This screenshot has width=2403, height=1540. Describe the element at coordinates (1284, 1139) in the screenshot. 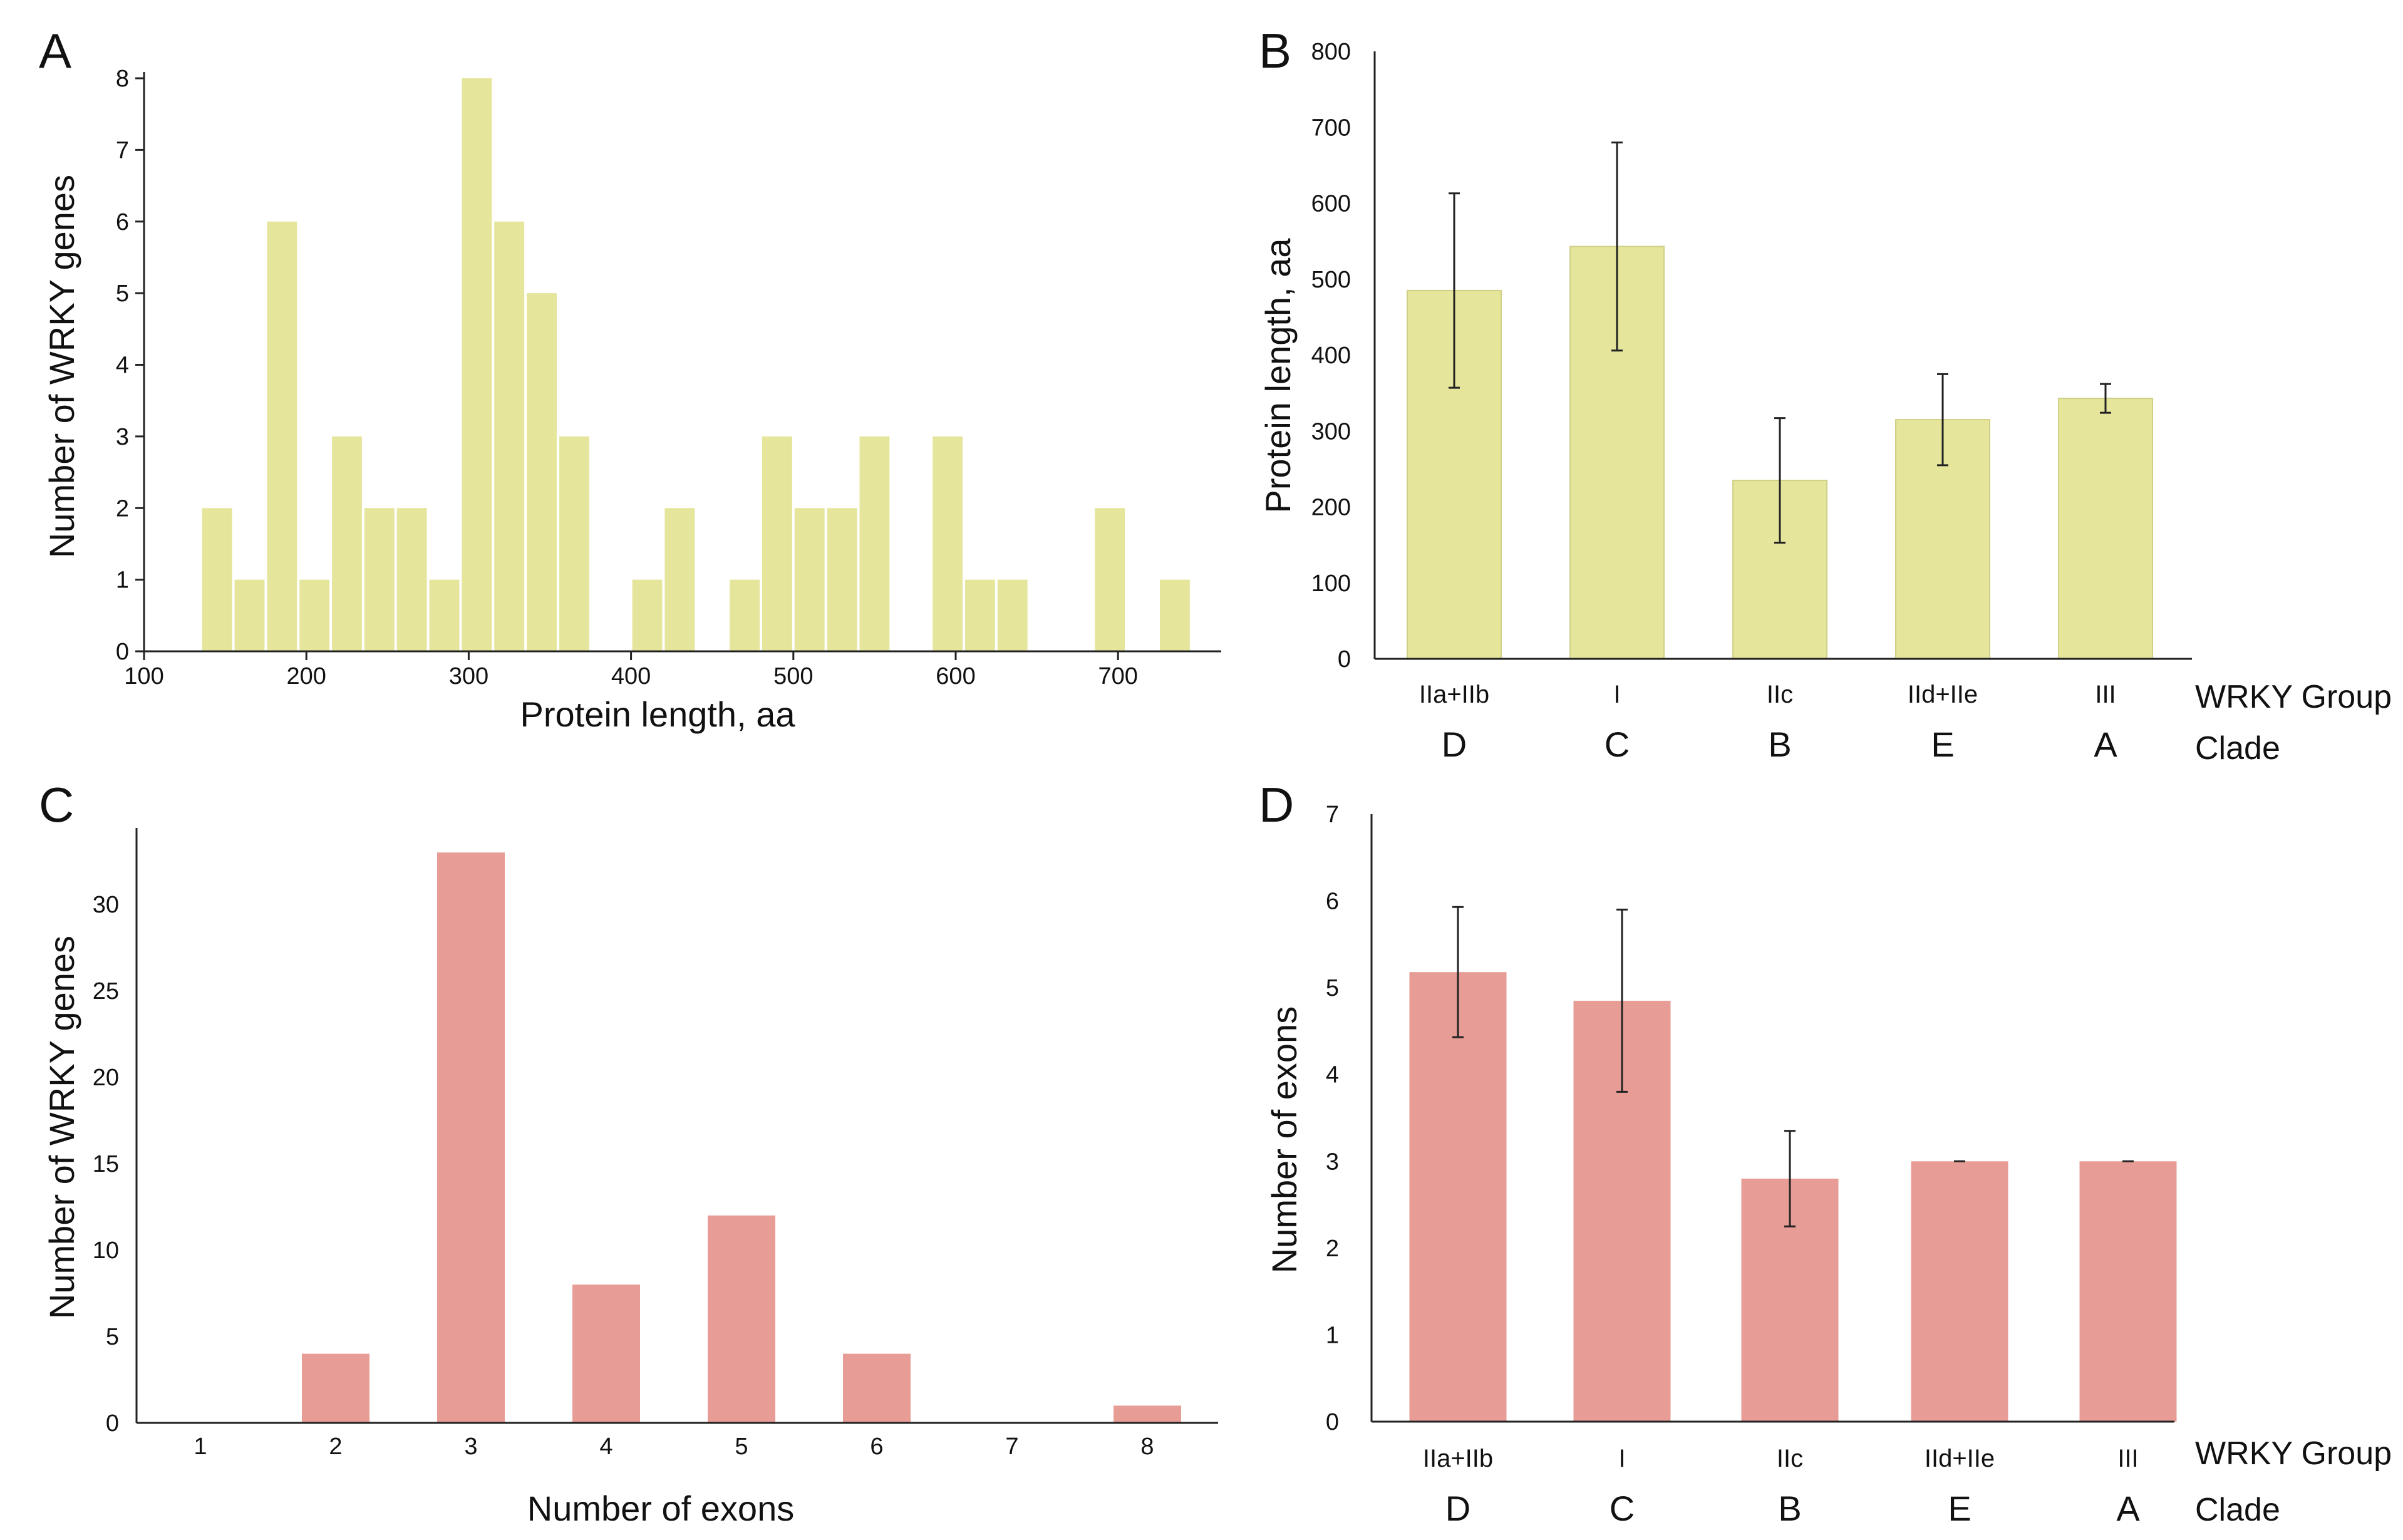

I see `y-axis-title-d: Number of exons` at that location.